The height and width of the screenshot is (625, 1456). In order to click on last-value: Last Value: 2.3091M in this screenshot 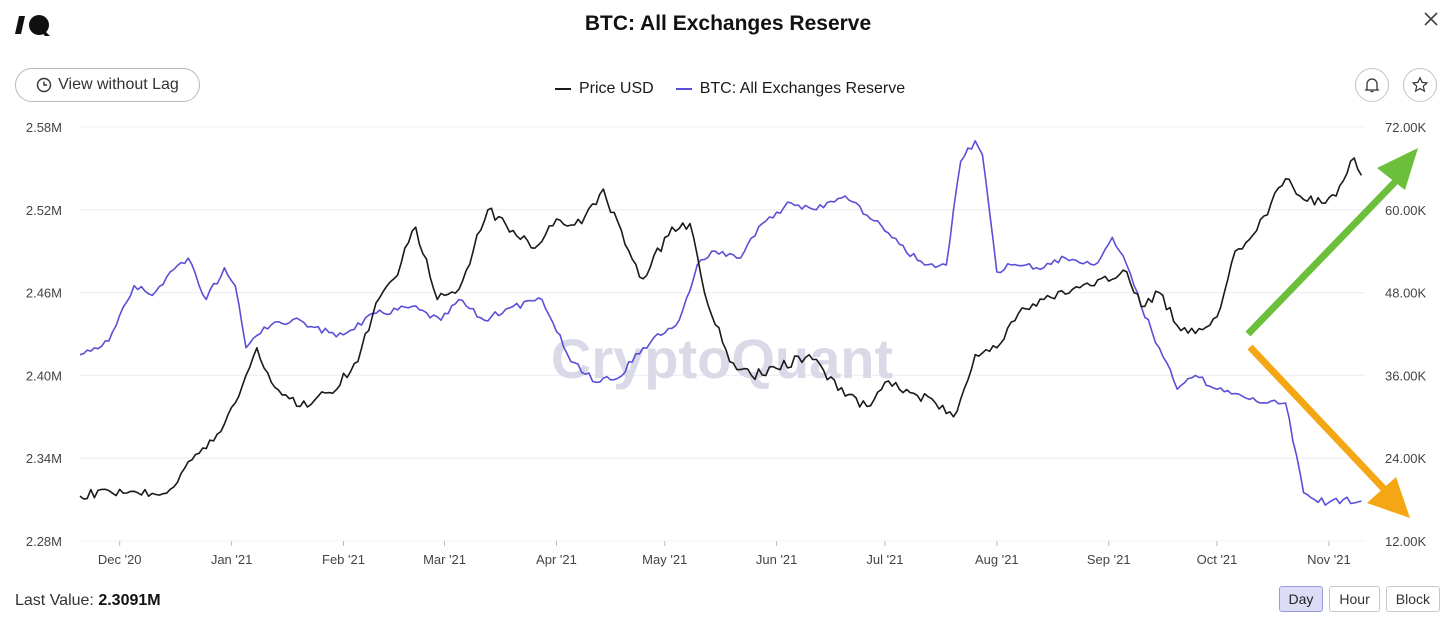, I will do `click(88, 601)`.